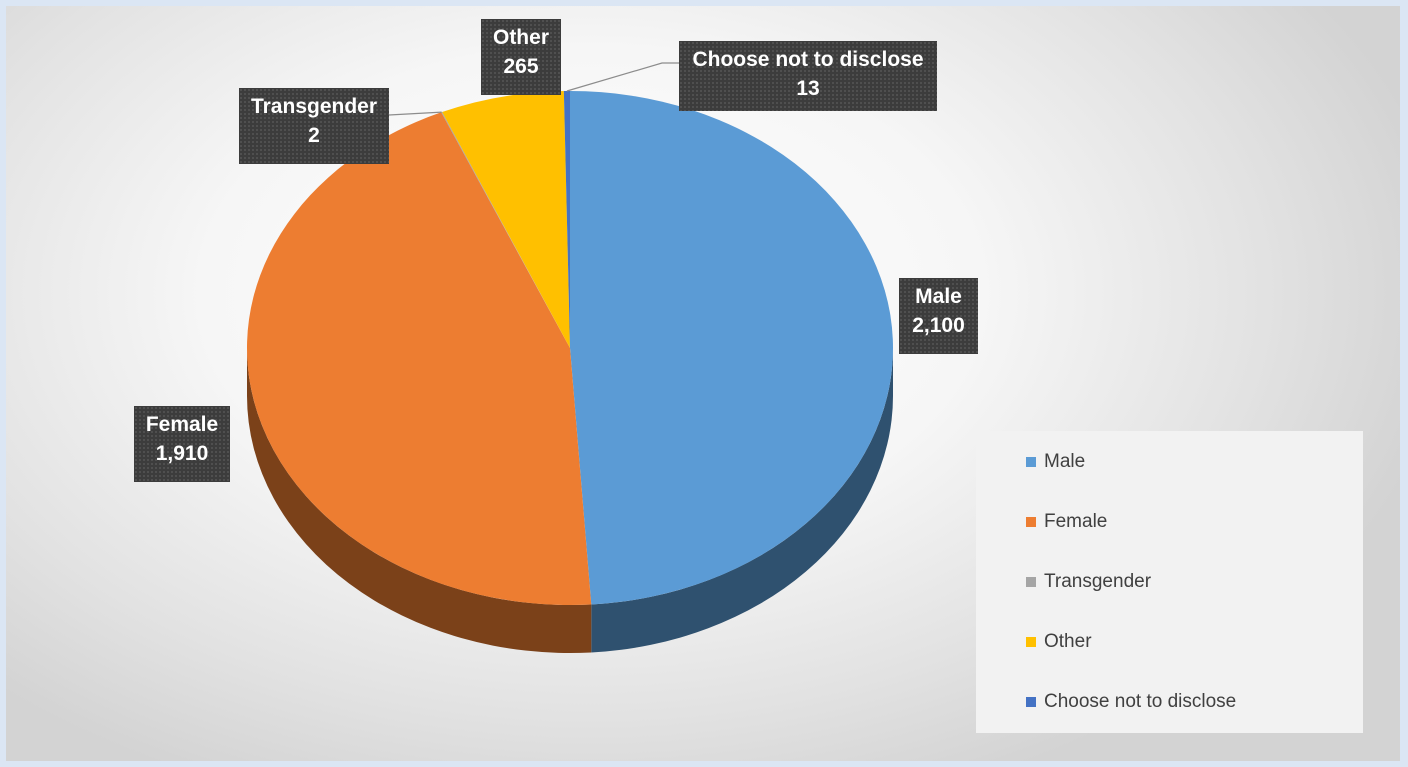  What do you see at coordinates (505, 230) in the screenshot?
I see `pie-slice-transgender` at bounding box center [505, 230].